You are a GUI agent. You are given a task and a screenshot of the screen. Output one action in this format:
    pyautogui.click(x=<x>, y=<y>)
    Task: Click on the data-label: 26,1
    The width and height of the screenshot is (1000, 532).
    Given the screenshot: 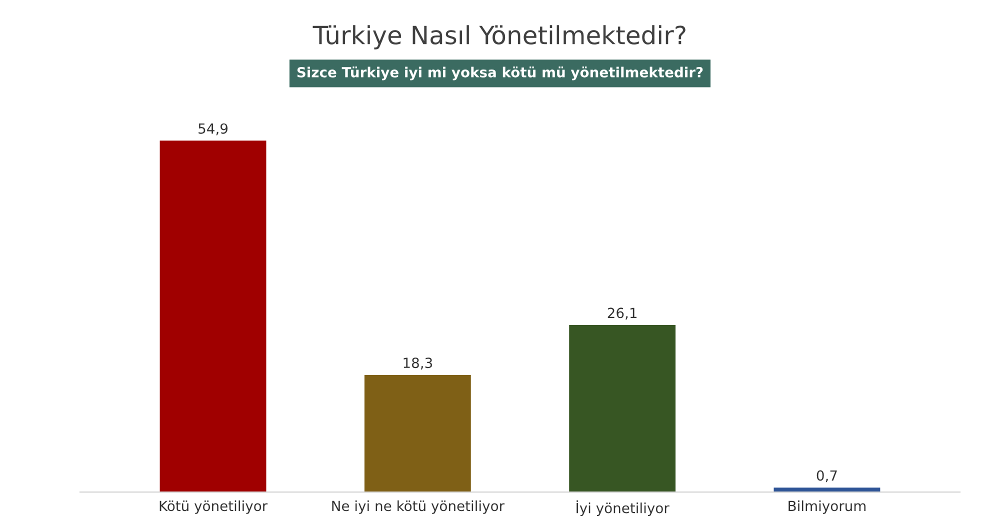 What is the action you would take?
    pyautogui.click(x=622, y=314)
    